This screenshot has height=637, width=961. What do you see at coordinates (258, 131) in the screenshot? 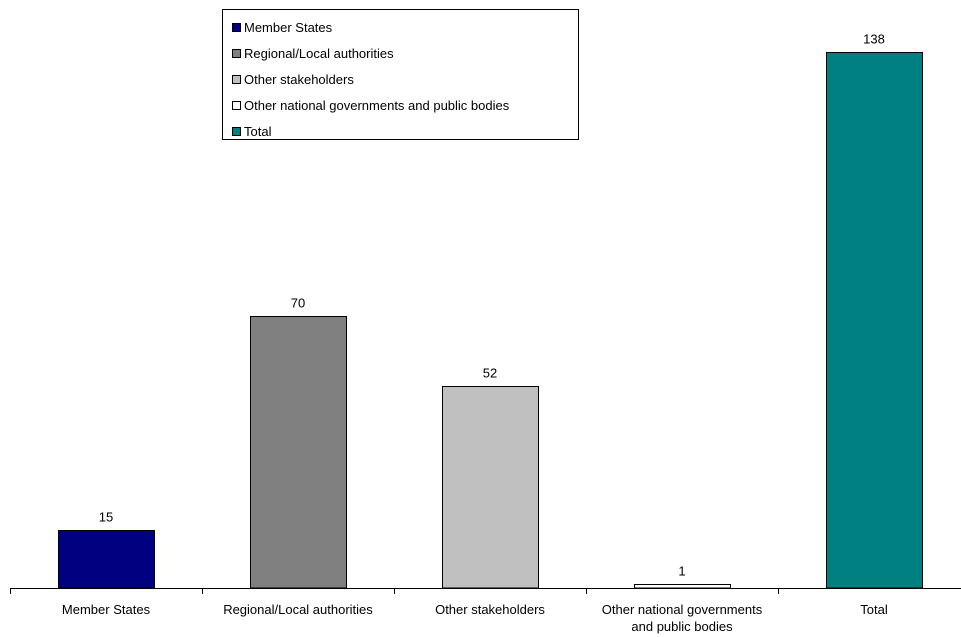
I see `legend-label: Total` at bounding box center [258, 131].